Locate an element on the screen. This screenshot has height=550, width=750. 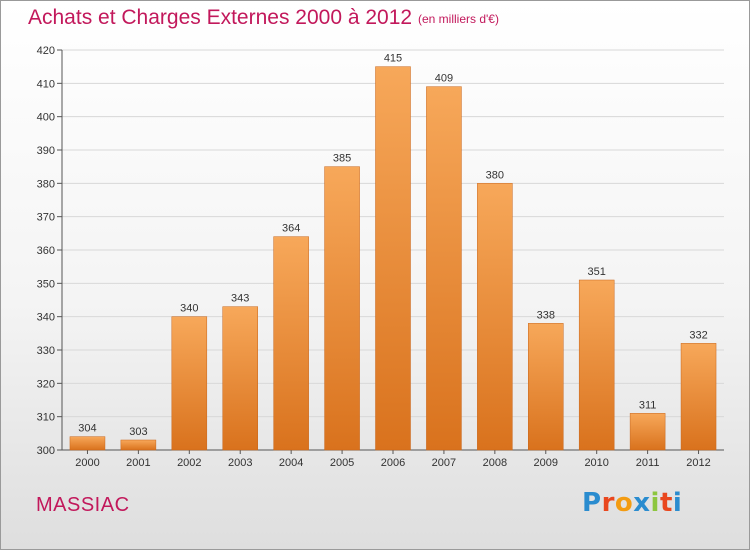
y-tick-label: 360 is located at coordinates (46, 251).